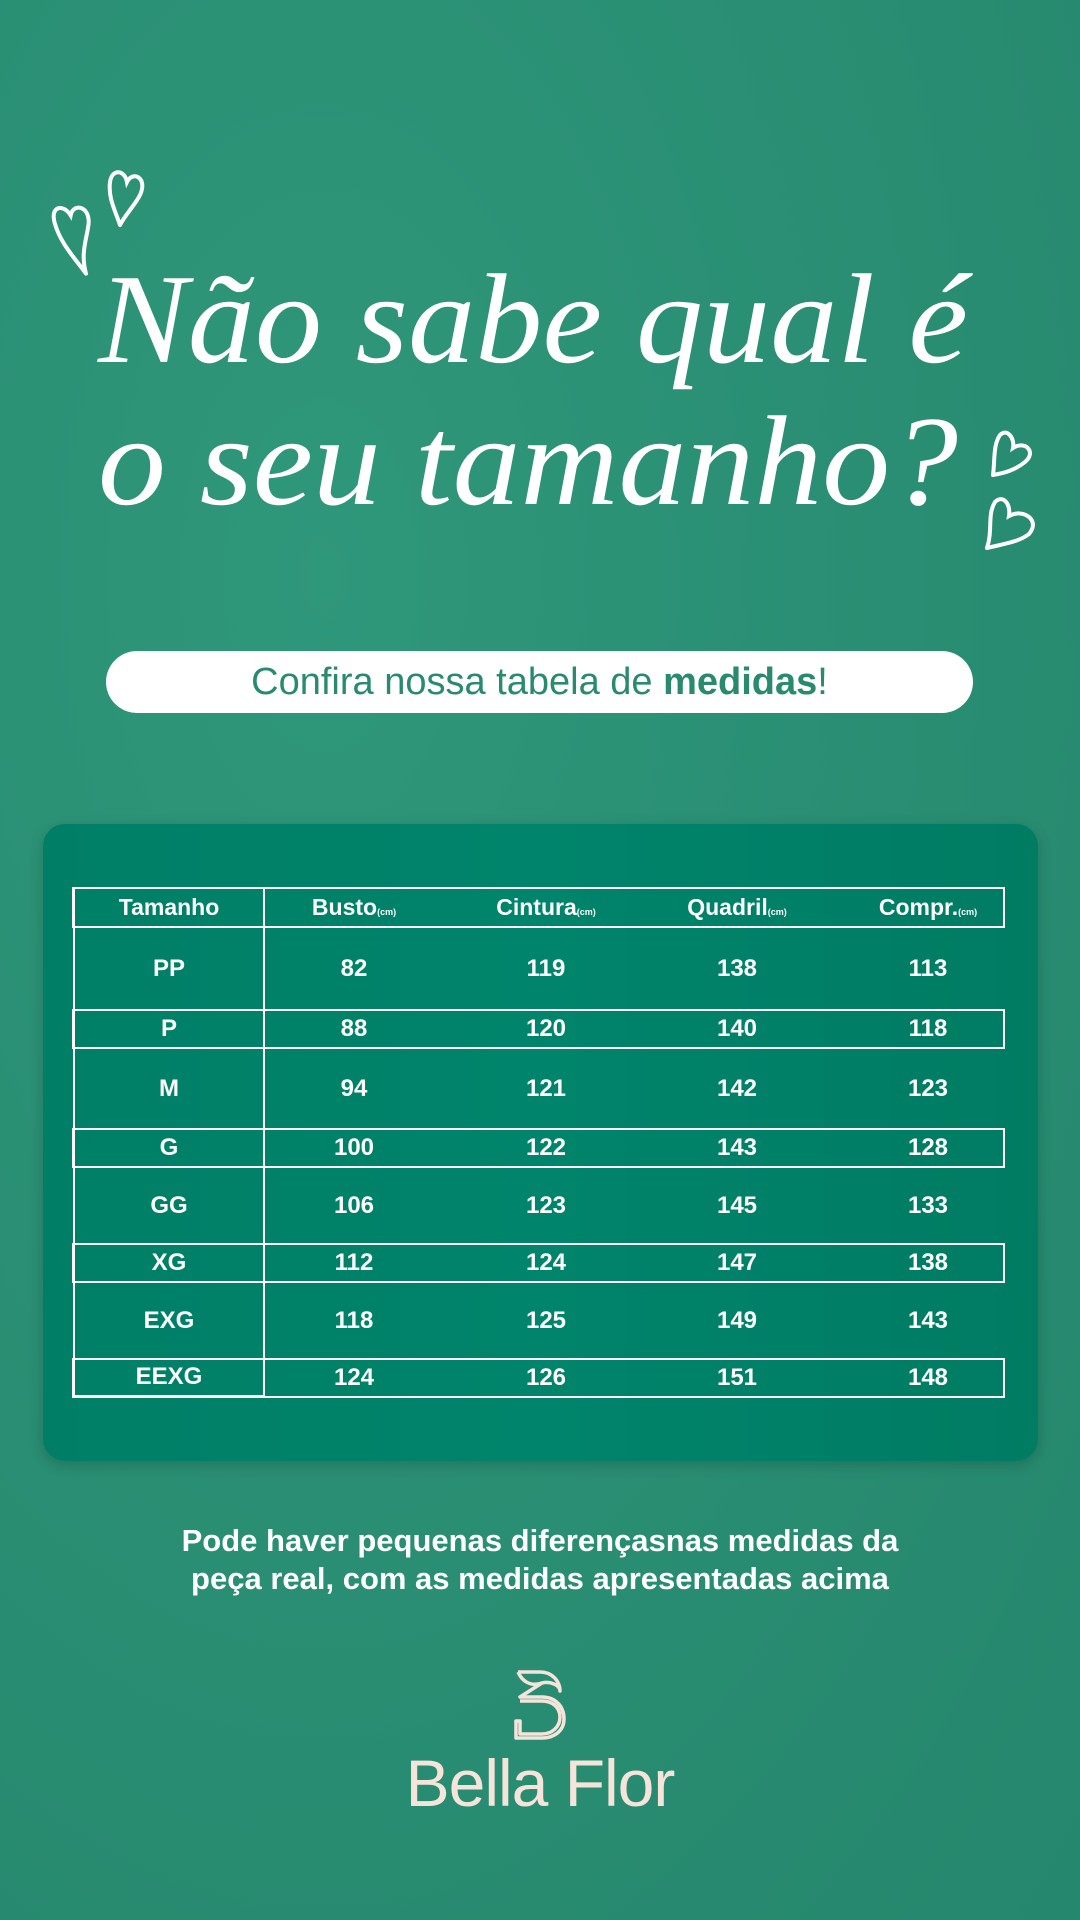 The image size is (1080, 1920). Describe the element at coordinates (169, 1320) in the screenshot. I see `size-cell: EXG` at that location.